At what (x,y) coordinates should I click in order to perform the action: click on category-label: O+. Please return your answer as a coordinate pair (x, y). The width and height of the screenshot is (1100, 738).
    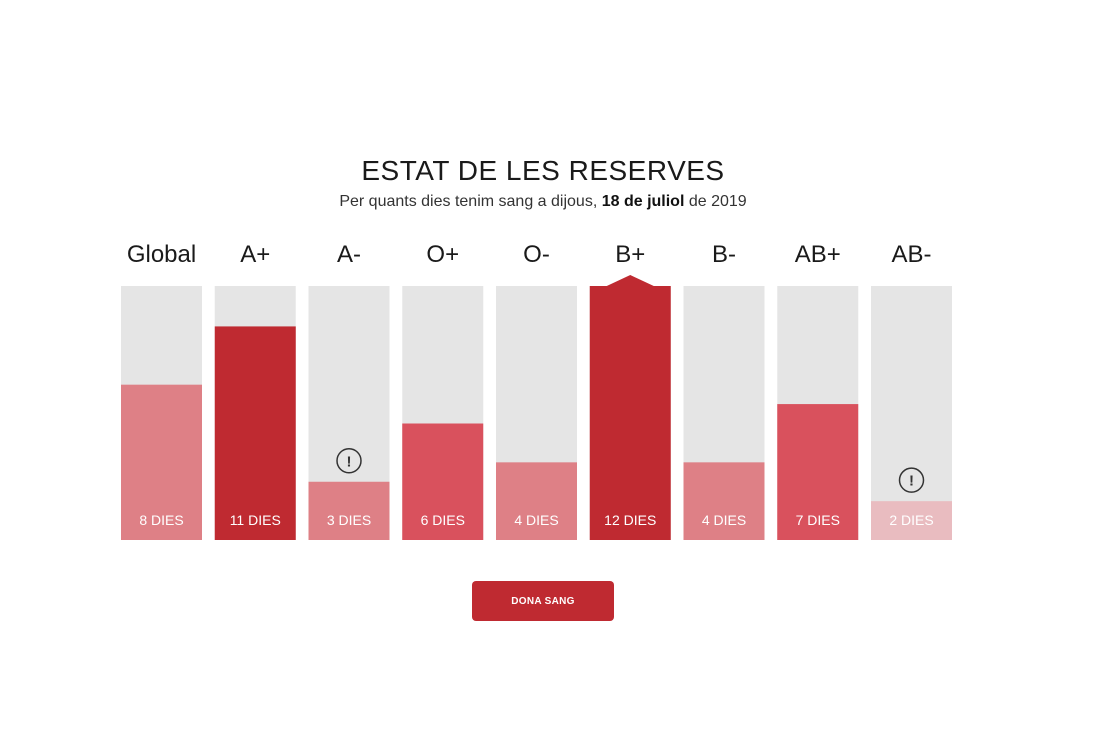
    Looking at the image, I should click on (442, 254).